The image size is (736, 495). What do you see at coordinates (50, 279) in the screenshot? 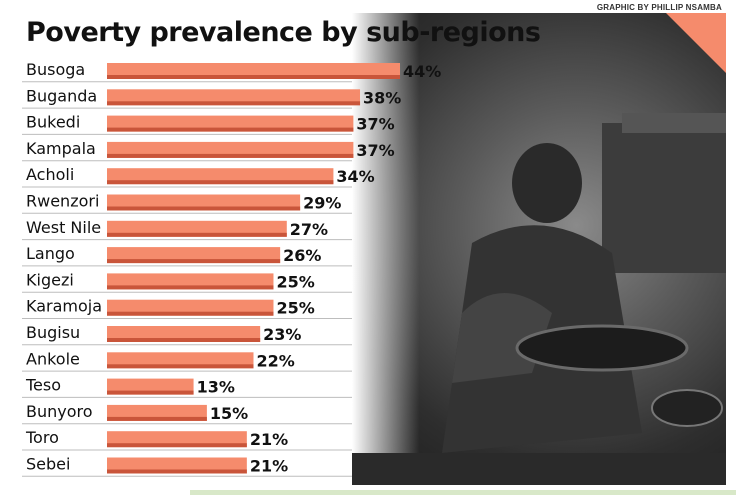
I see `category-label: Kigezi` at bounding box center [50, 279].